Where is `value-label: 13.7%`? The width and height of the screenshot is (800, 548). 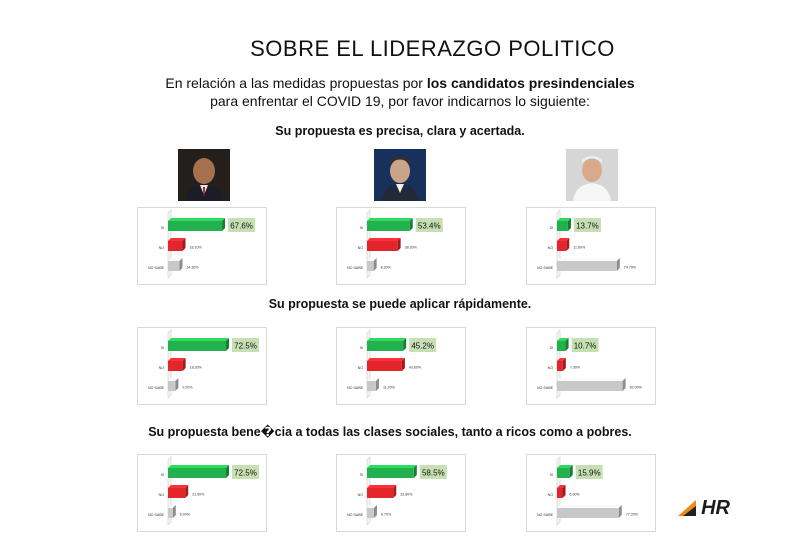
value-label: 13.7% is located at coordinates (587, 226).